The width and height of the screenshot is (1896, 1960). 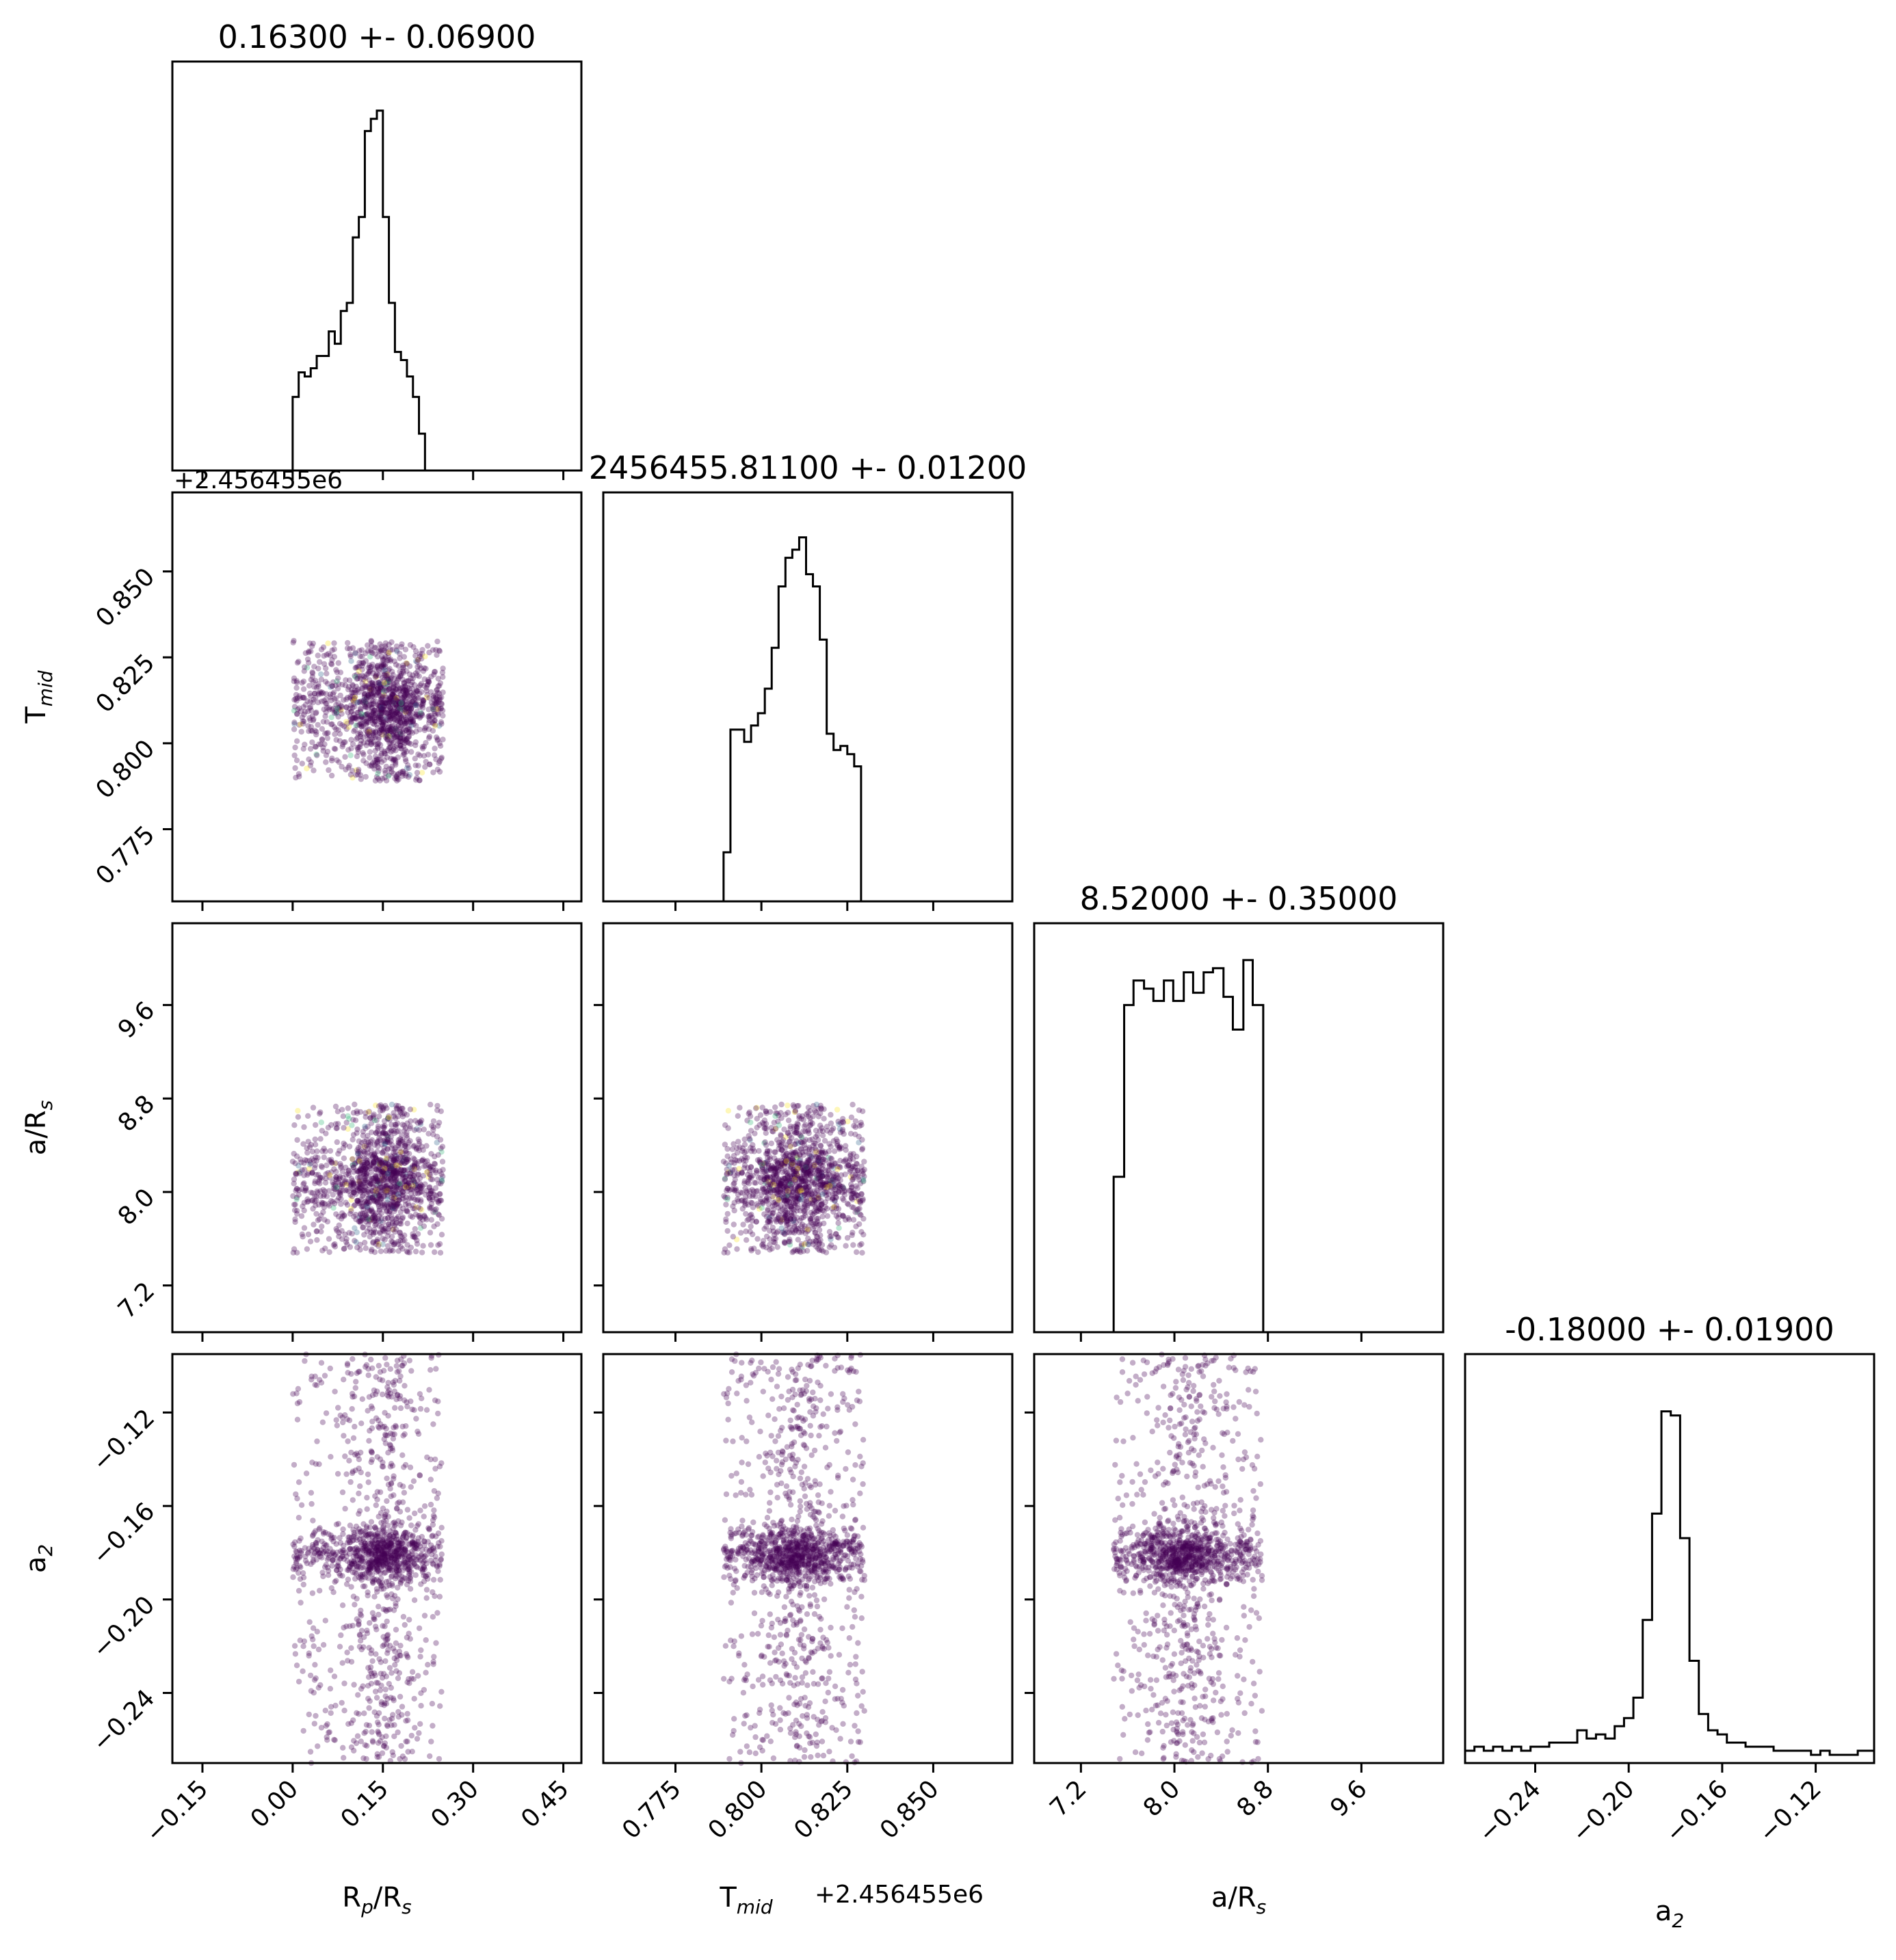 What do you see at coordinates (367, 290) in the screenshot?
I see `histogram-step-rp` at bounding box center [367, 290].